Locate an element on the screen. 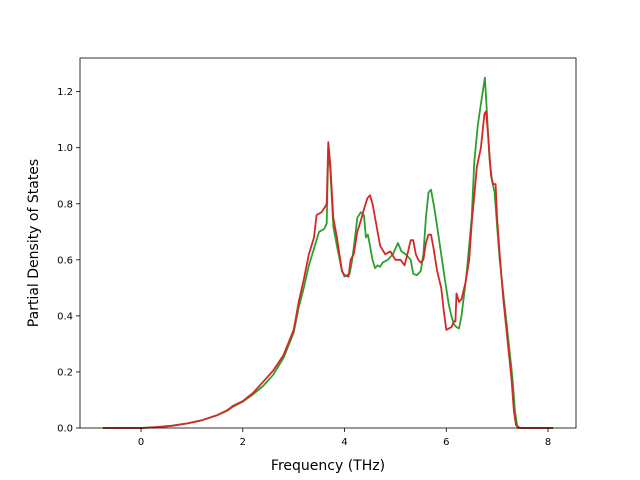 Image resolution: width=640 pixels, height=480 pixels. x-axis-label: Frequency (THz) is located at coordinates (328, 466).